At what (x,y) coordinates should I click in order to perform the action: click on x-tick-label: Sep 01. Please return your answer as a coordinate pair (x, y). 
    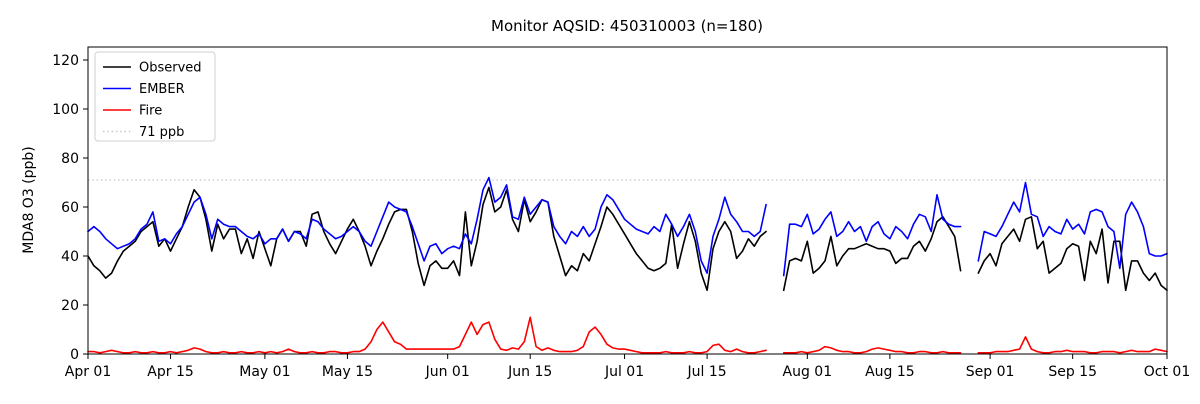
    Looking at the image, I should click on (990, 372).